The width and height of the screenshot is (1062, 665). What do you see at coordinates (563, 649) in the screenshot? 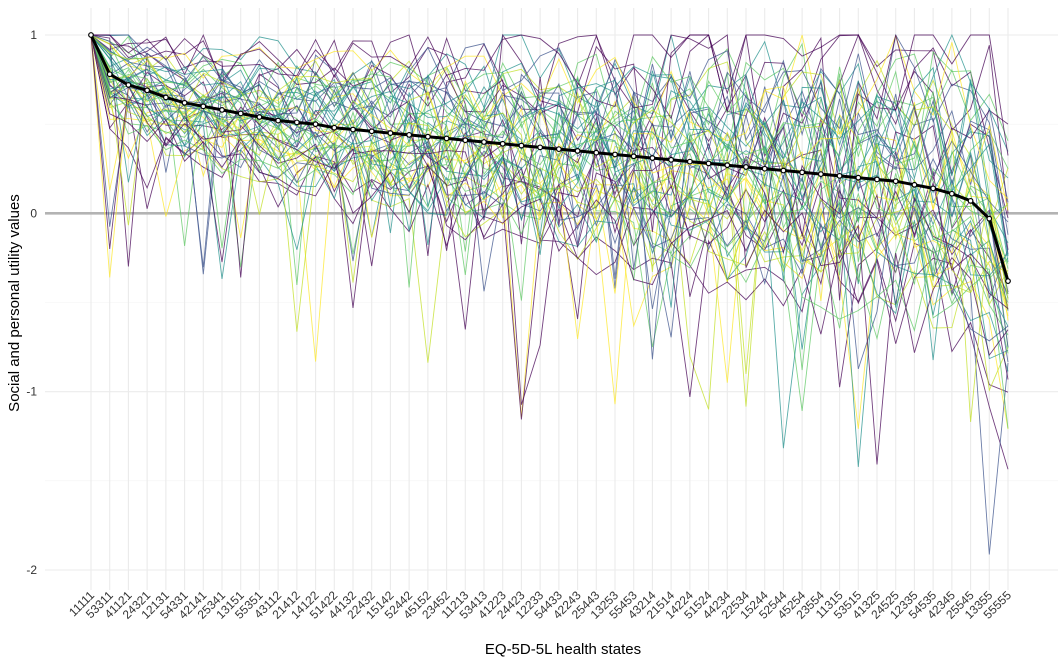
I see `x-axis-title: EQ-5D-5L health states` at bounding box center [563, 649].